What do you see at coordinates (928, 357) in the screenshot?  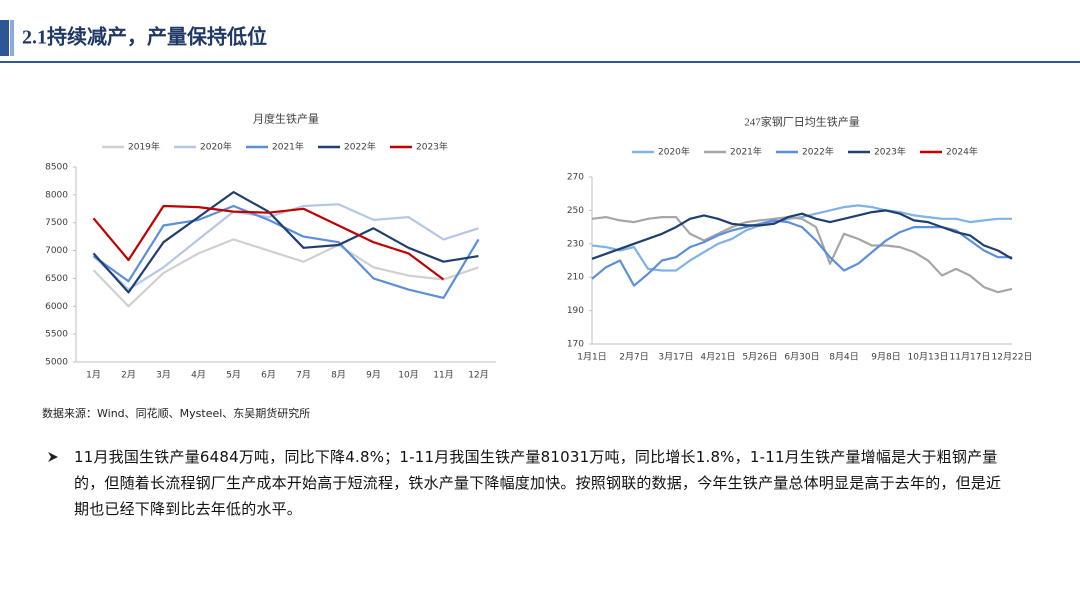 I see `x-tick-label: 10月13日` at bounding box center [928, 357].